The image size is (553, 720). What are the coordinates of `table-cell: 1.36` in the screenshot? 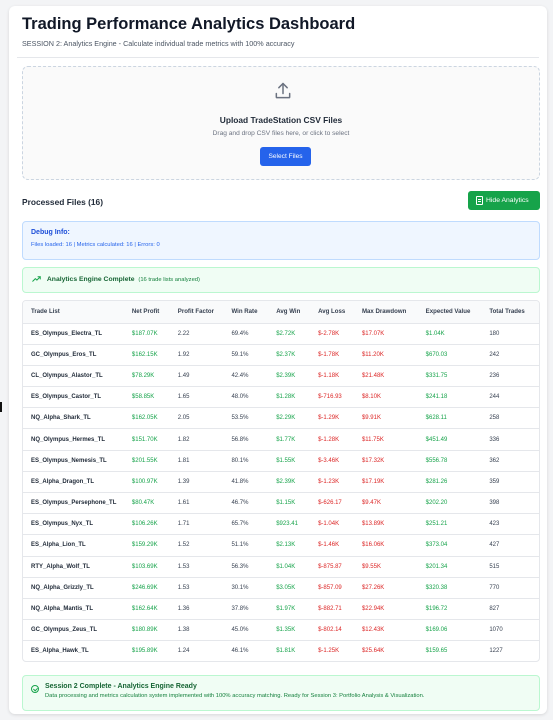 It's located at (196, 609).